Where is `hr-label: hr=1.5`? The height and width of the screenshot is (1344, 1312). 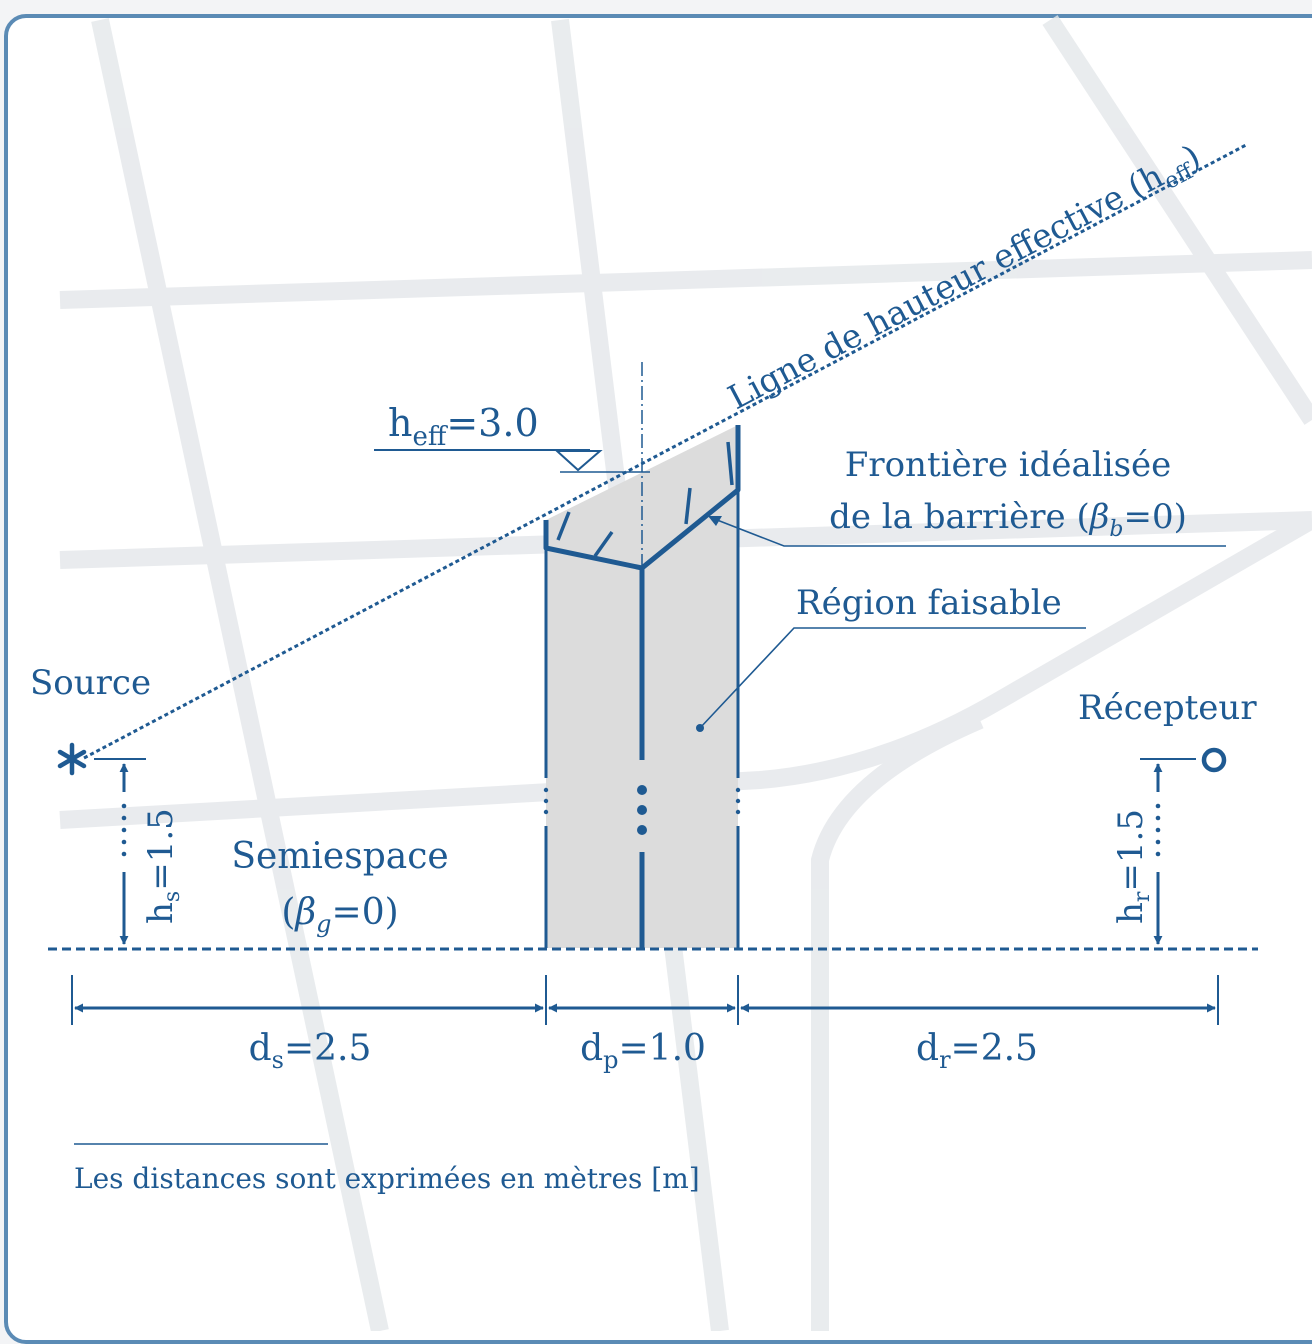 hr-label: hr=1.5 is located at coordinates (1133, 866).